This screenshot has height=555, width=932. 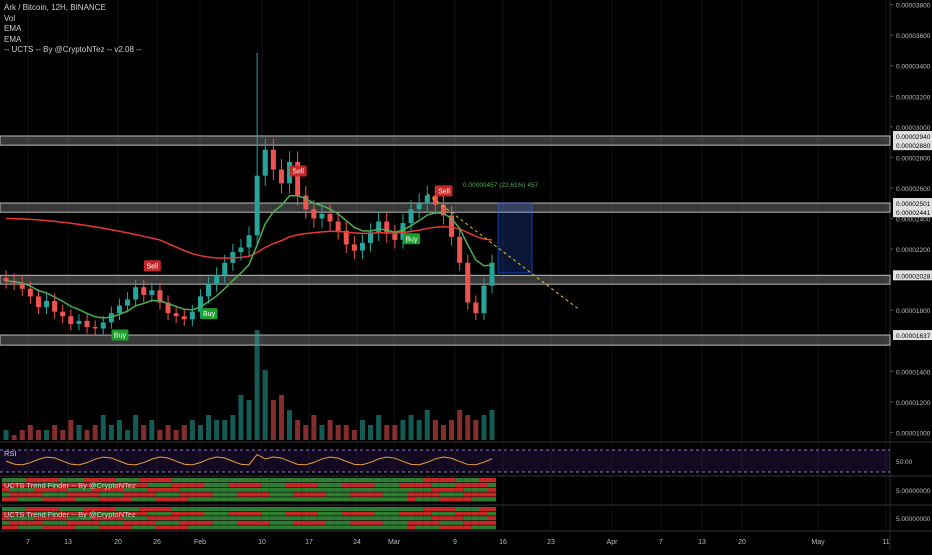 I want to click on symbol-title: Ark / Bitcoin, 12H, BINANCE, so click(x=55, y=7).